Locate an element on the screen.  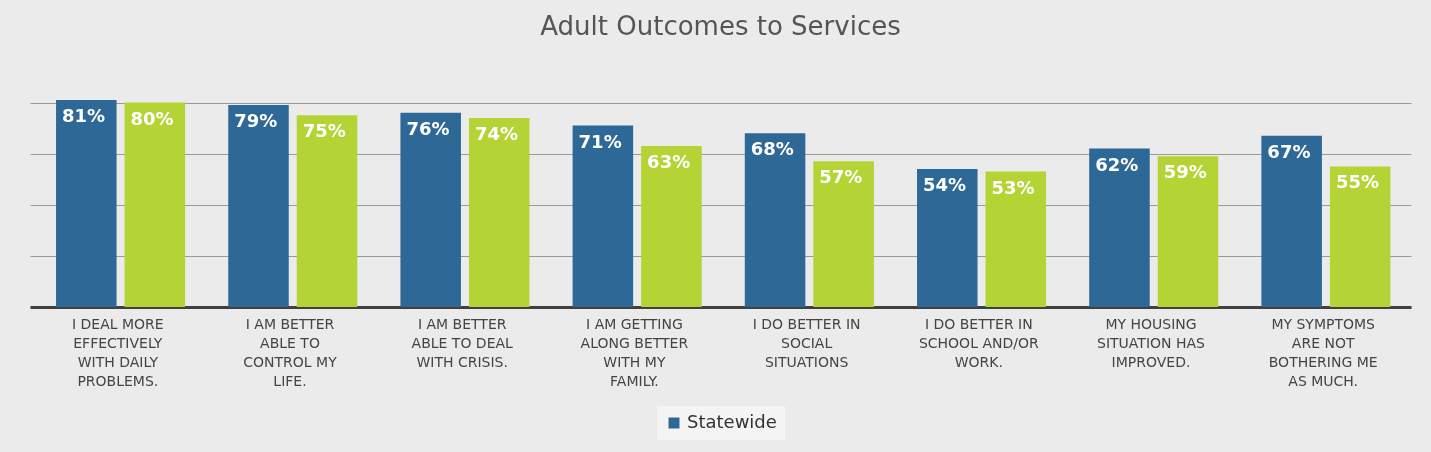
x-tick-label: MY SYMPTOMS ARE NOT BOTHERING ME AS MUCH. is located at coordinates (1323, 352).